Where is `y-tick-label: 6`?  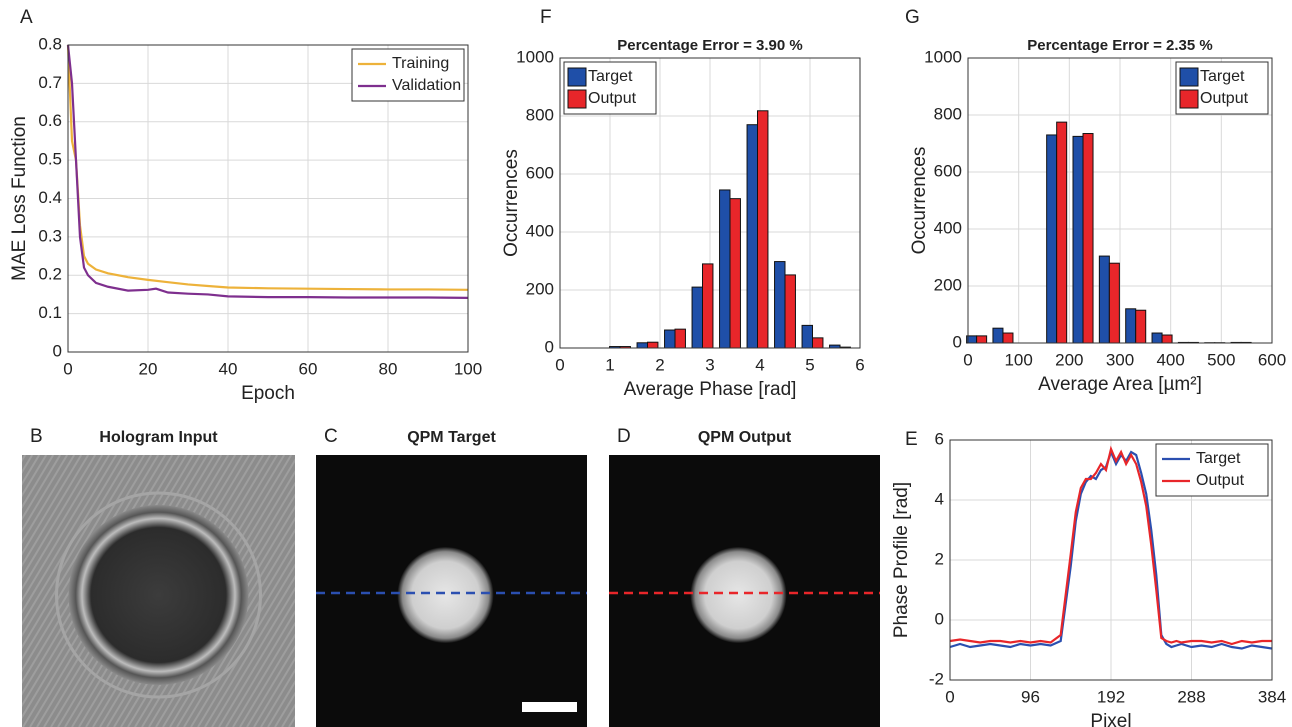 y-tick-label: 6 is located at coordinates (939, 438).